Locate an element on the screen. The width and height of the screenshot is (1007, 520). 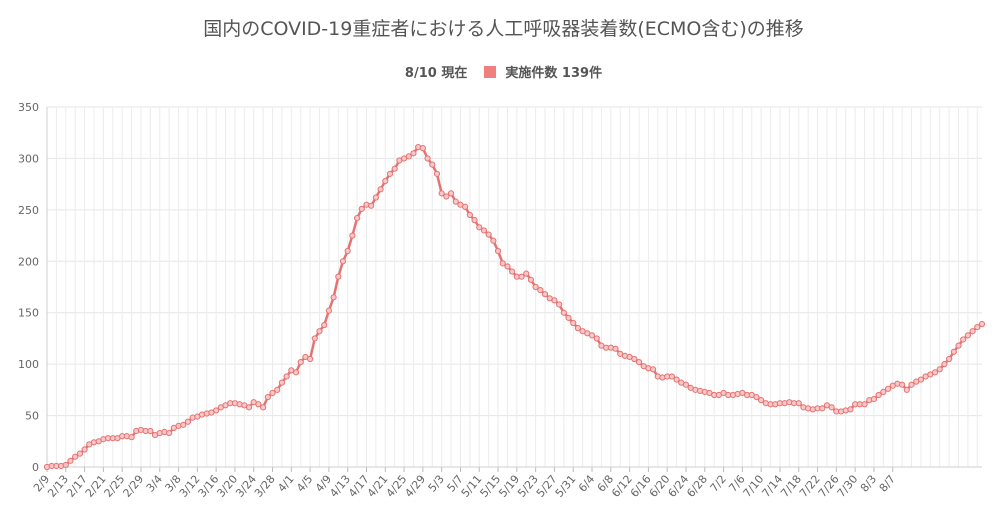
legend: 8/10 現在 実施件数 139件 is located at coordinates (503, 71).